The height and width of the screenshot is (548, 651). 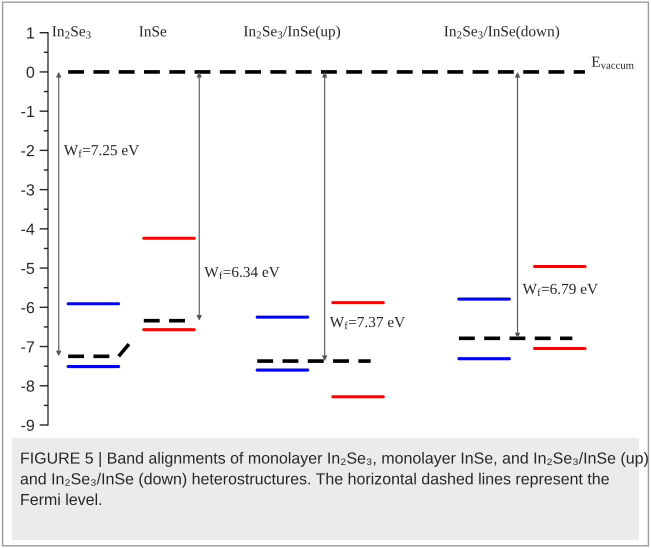 What do you see at coordinates (502, 33) in the screenshot?
I see `annotation: In$_{2}$Se$_{3}$/InSe(down)` at bounding box center [502, 33].